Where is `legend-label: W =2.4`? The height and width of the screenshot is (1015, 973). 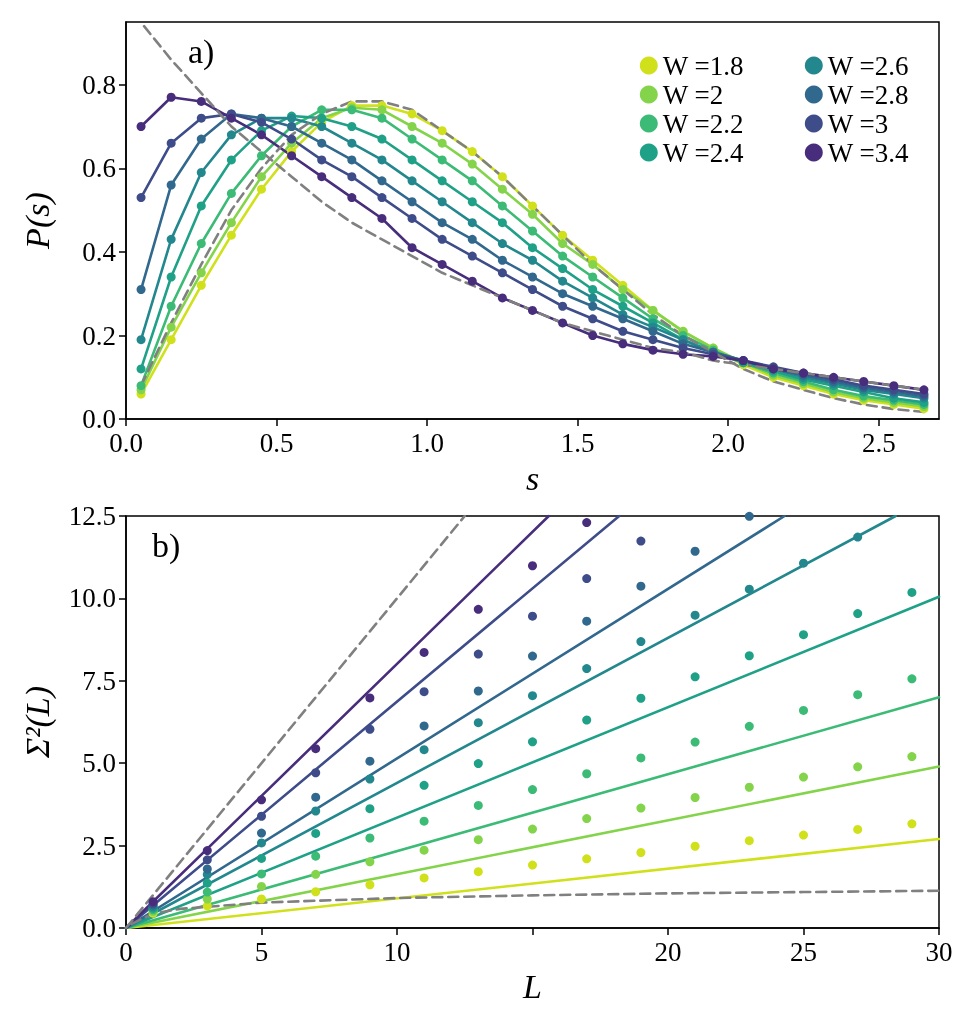
legend-label: W =2.4 is located at coordinates (703, 152).